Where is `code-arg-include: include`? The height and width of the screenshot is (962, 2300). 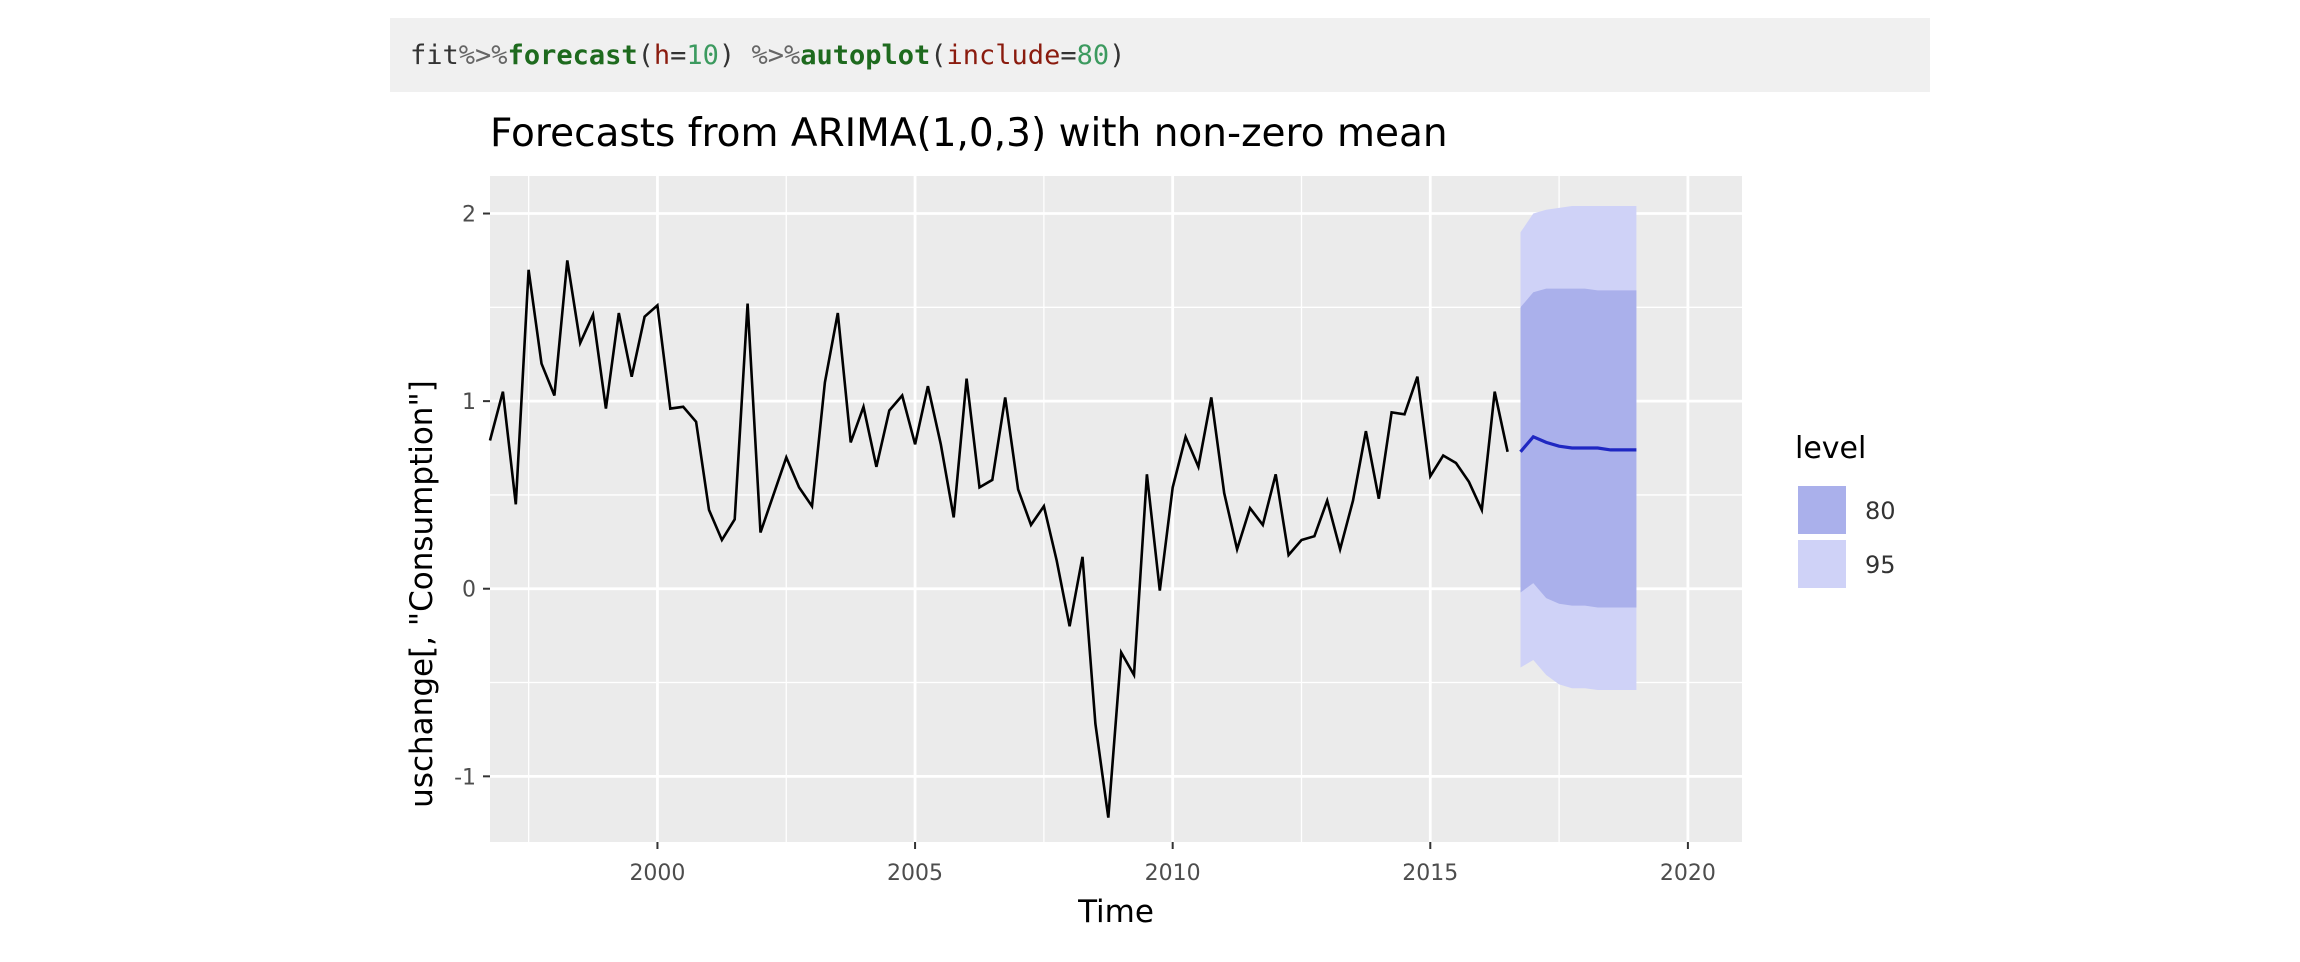
code-arg-include: include is located at coordinates (1003, 55).